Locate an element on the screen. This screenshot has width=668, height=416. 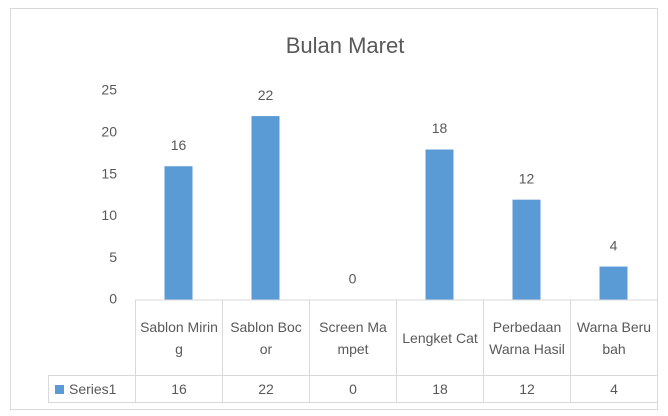
y-tick-label: 10 is located at coordinates (109, 215).